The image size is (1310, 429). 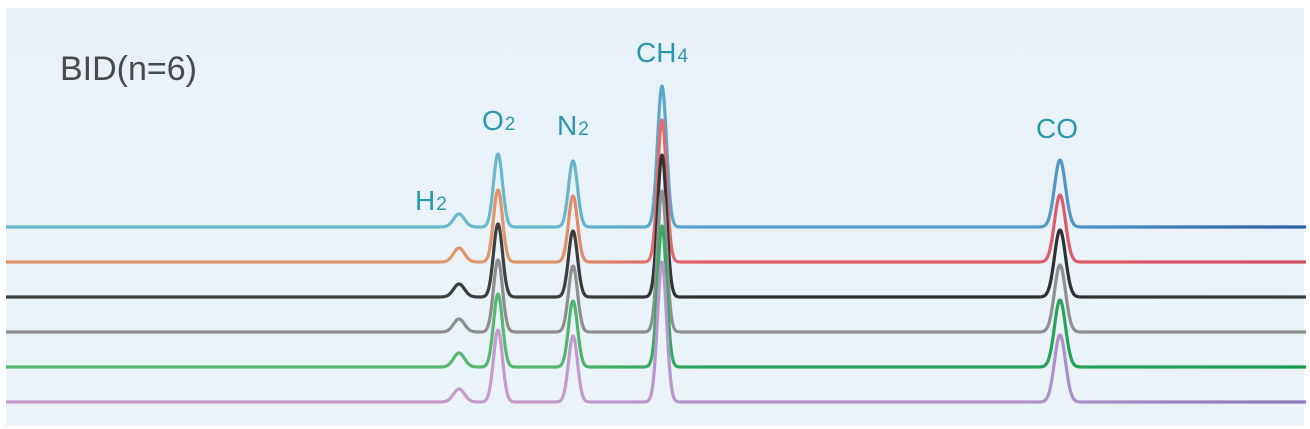 What do you see at coordinates (662, 52) in the screenshot?
I see `peak-label-ch4: CH4` at bounding box center [662, 52].